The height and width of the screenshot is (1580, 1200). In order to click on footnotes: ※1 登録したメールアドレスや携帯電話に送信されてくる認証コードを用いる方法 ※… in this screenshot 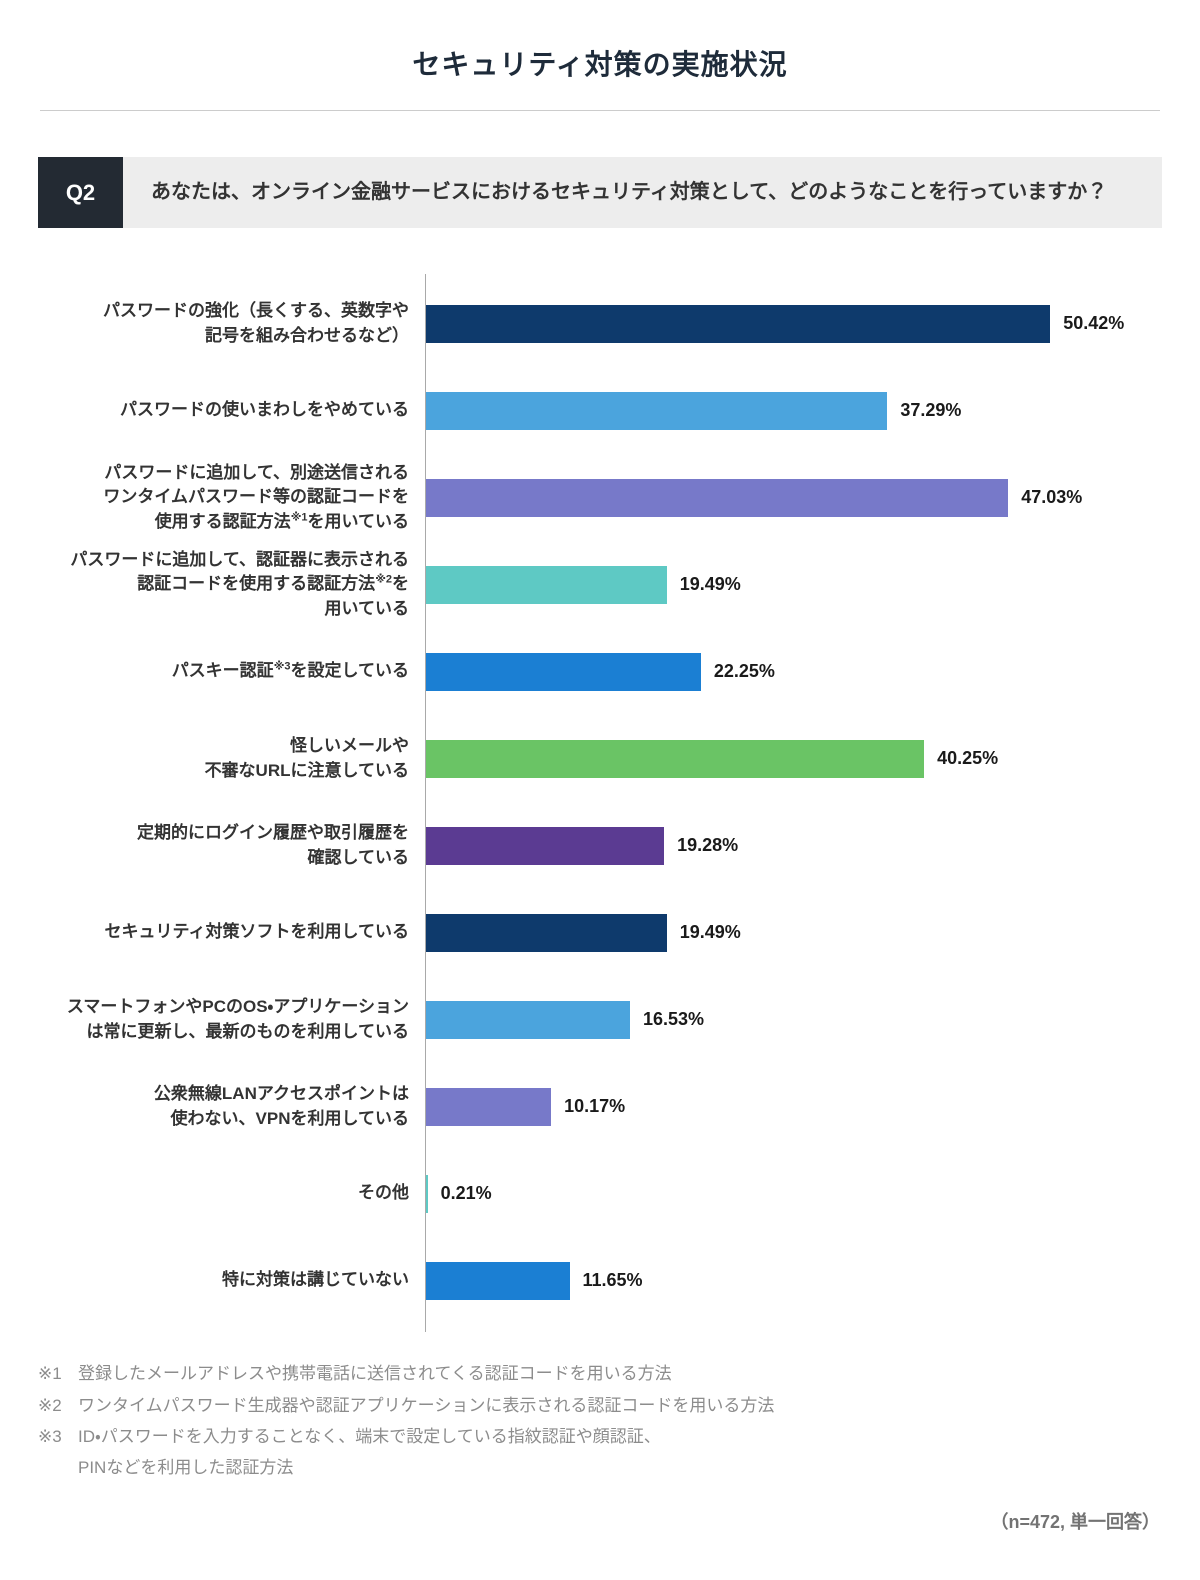, I will do `click(600, 1421)`.